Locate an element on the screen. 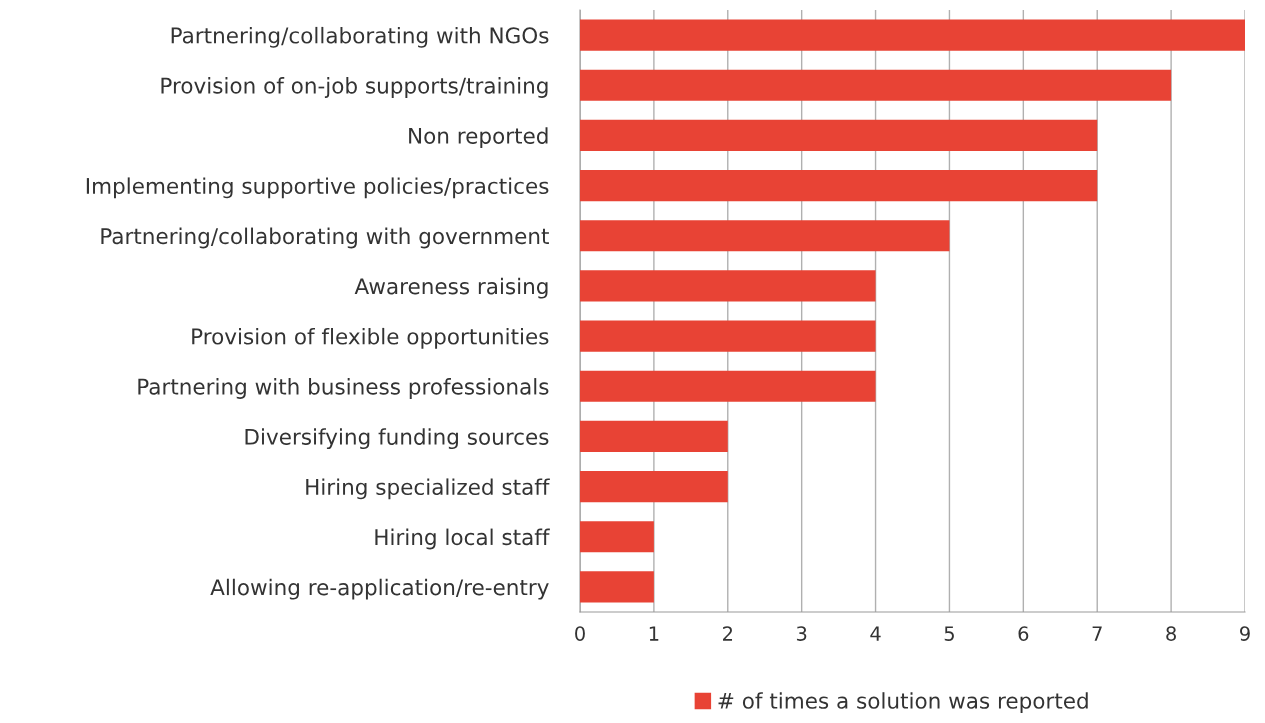  y-tick-label: Hiring specialized staff is located at coordinates (428, 489).